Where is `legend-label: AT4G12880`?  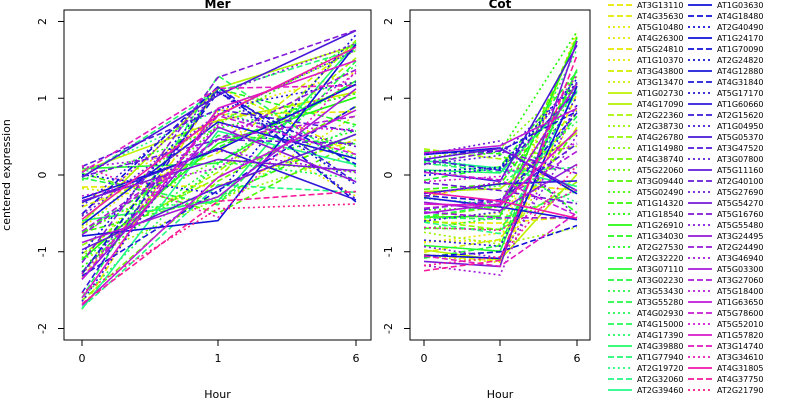
legend-label: AT4G12880 is located at coordinates (740, 71).